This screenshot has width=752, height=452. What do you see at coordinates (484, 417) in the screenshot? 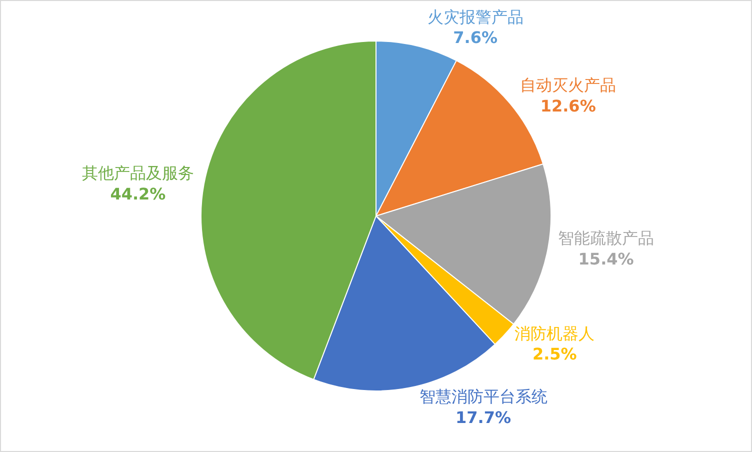
I see `data-label: 17.7%` at bounding box center [484, 417].